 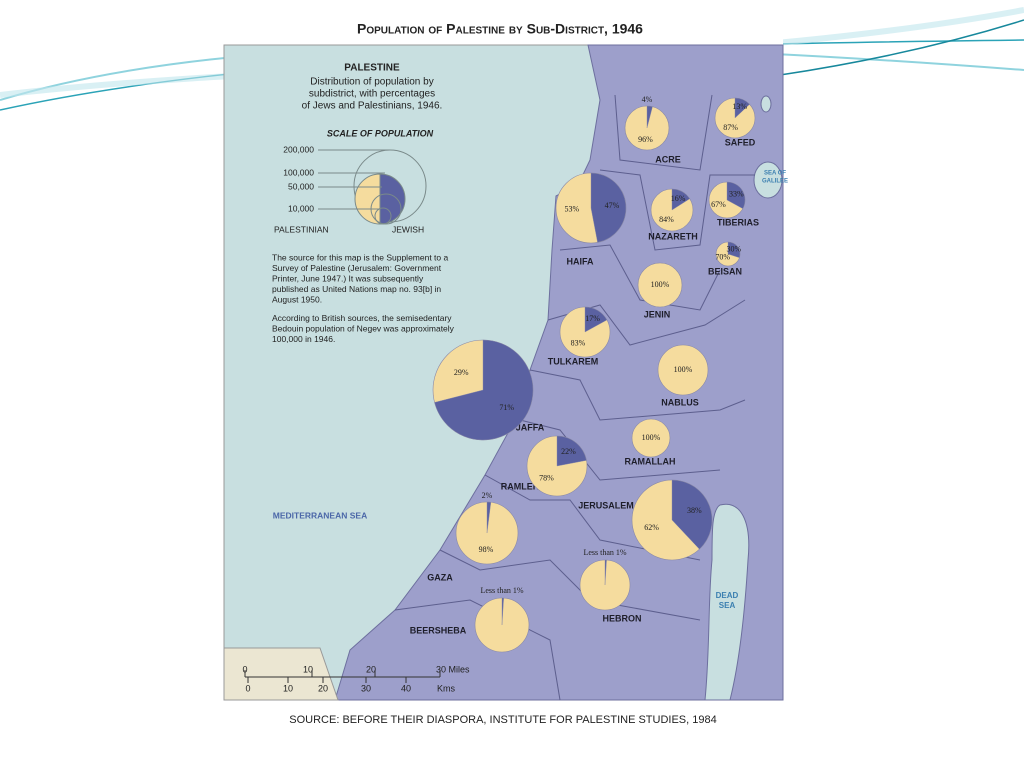 I want to click on scale-miles: 30 Miles, so click(x=453, y=669).